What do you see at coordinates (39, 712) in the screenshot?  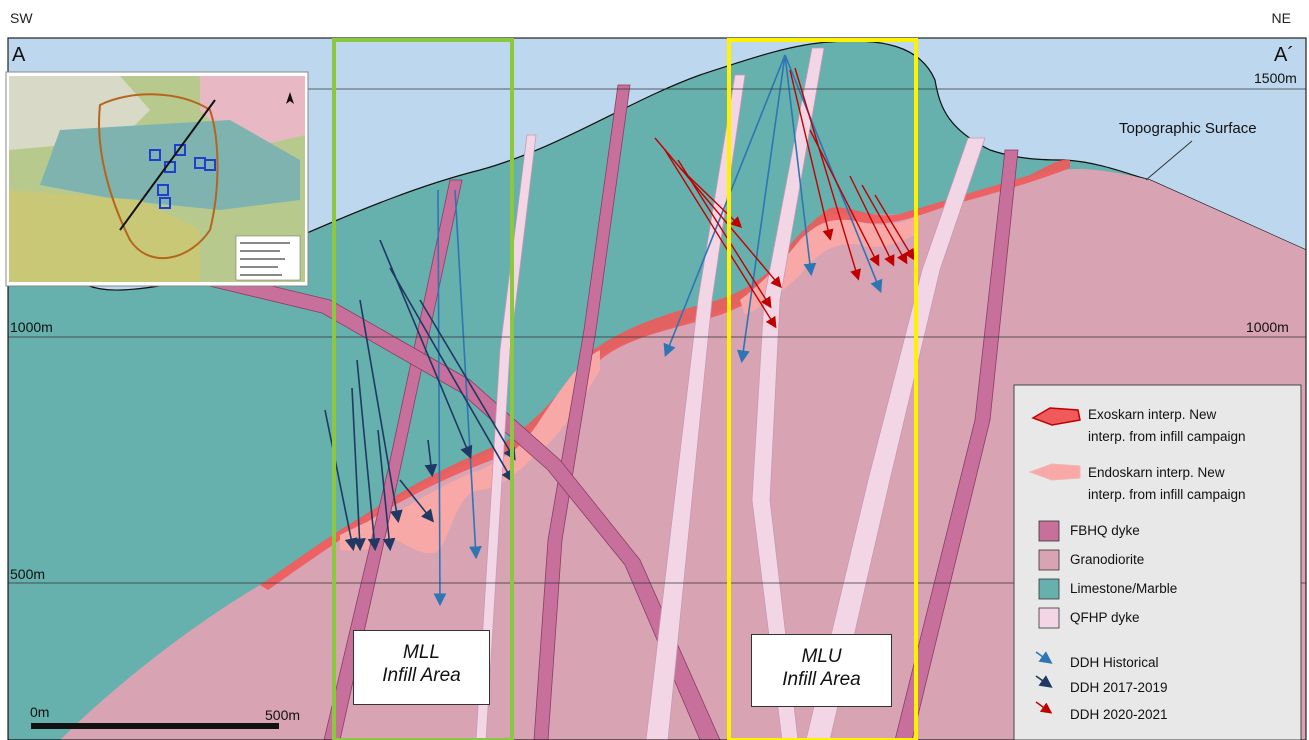 I see `scale-start-label: 0m` at bounding box center [39, 712].